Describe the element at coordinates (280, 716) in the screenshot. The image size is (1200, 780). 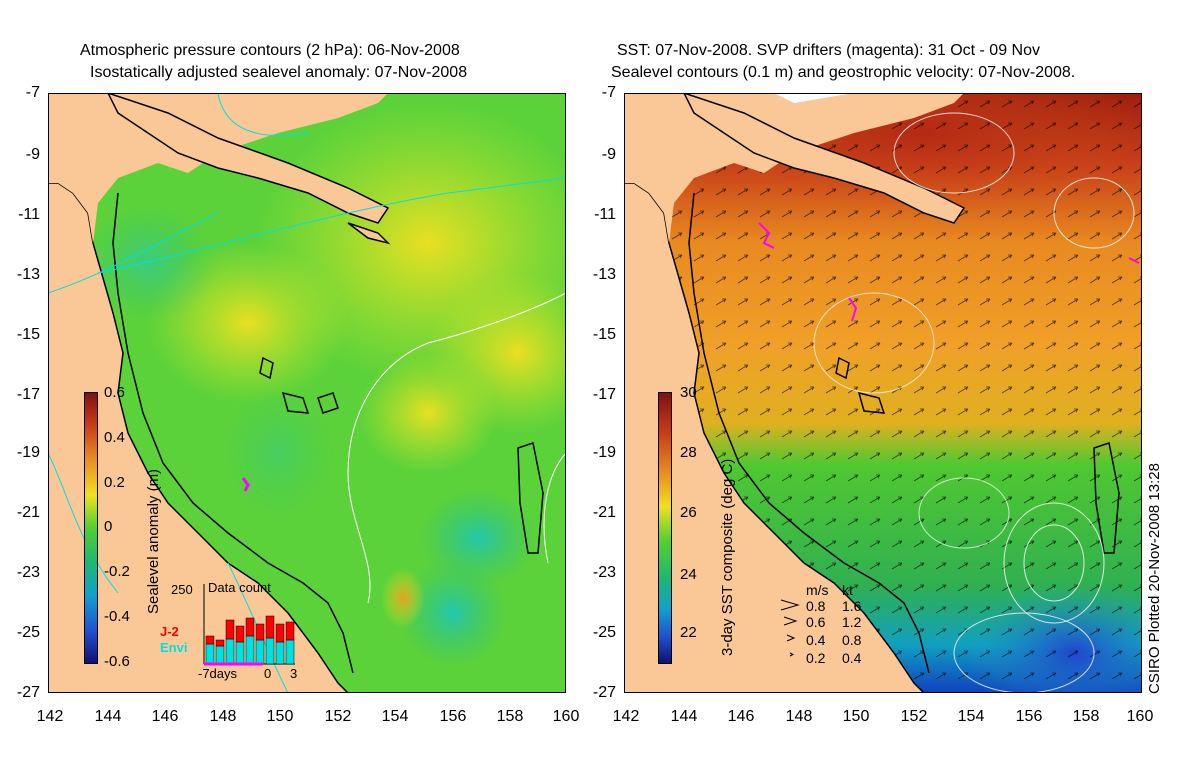
I see `left-xtick: 150` at that location.